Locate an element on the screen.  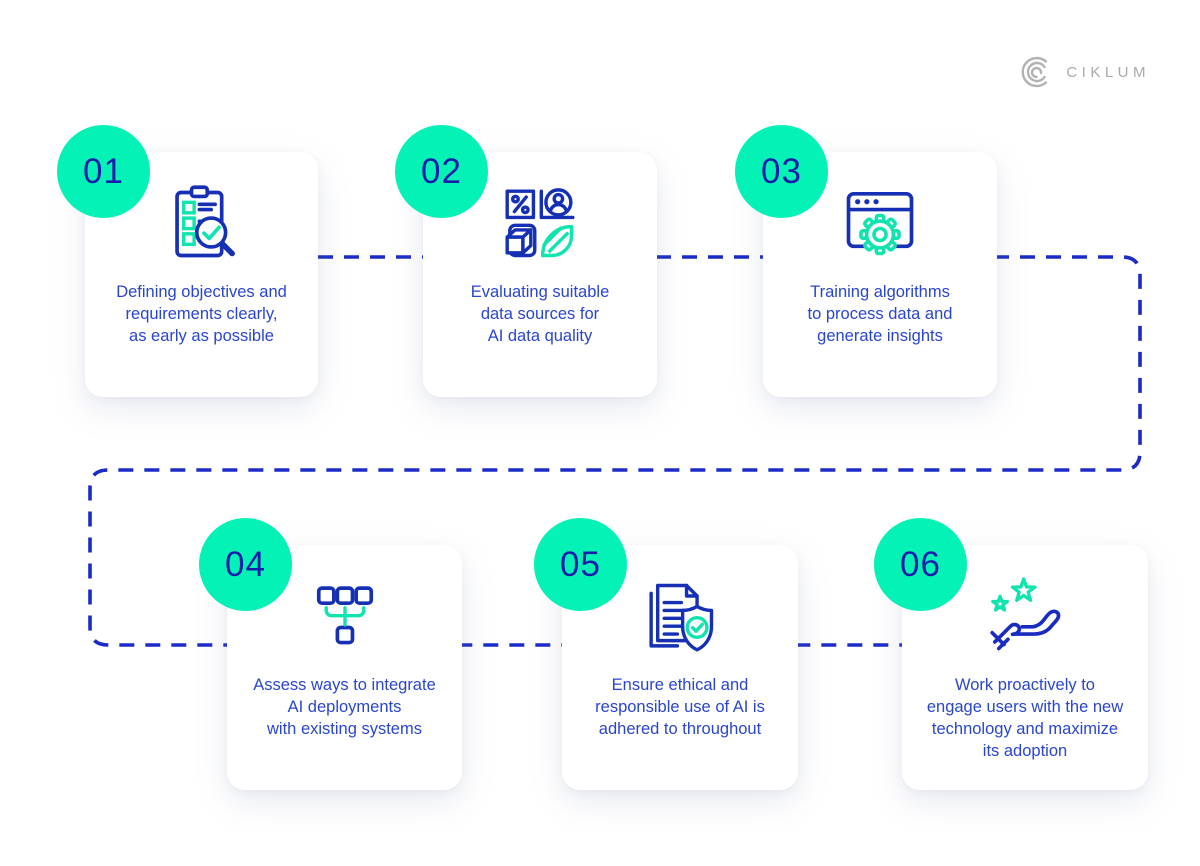
ciklum-arcs-icon is located at coordinates (1034, 72).